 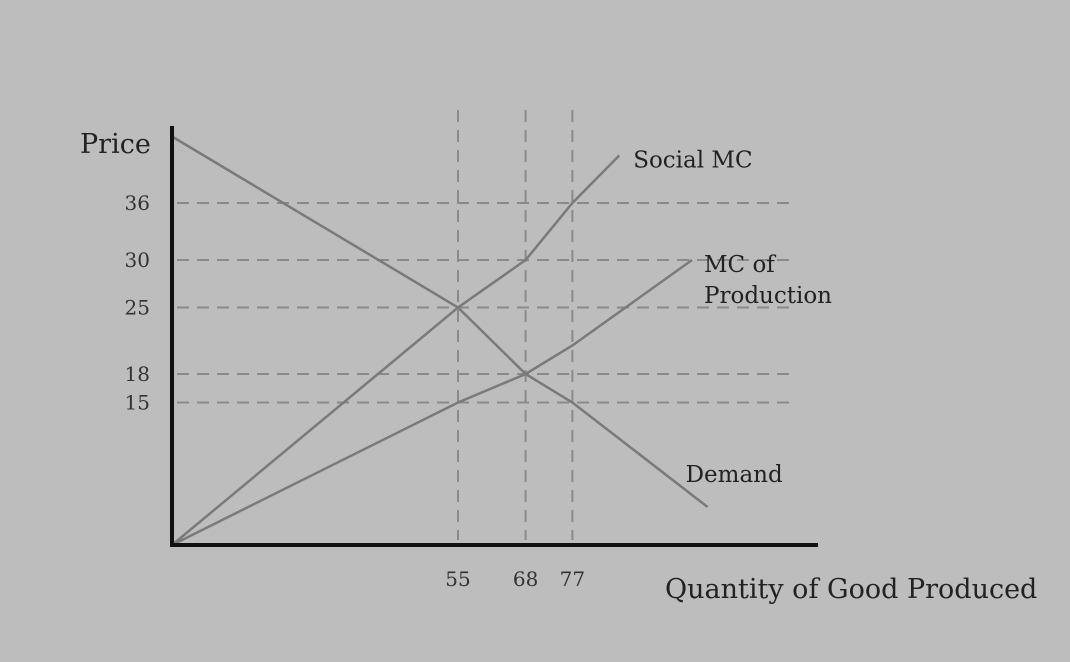 What do you see at coordinates (851, 589) in the screenshot?
I see `x-axis-label: Quantity of Good Produced` at bounding box center [851, 589].